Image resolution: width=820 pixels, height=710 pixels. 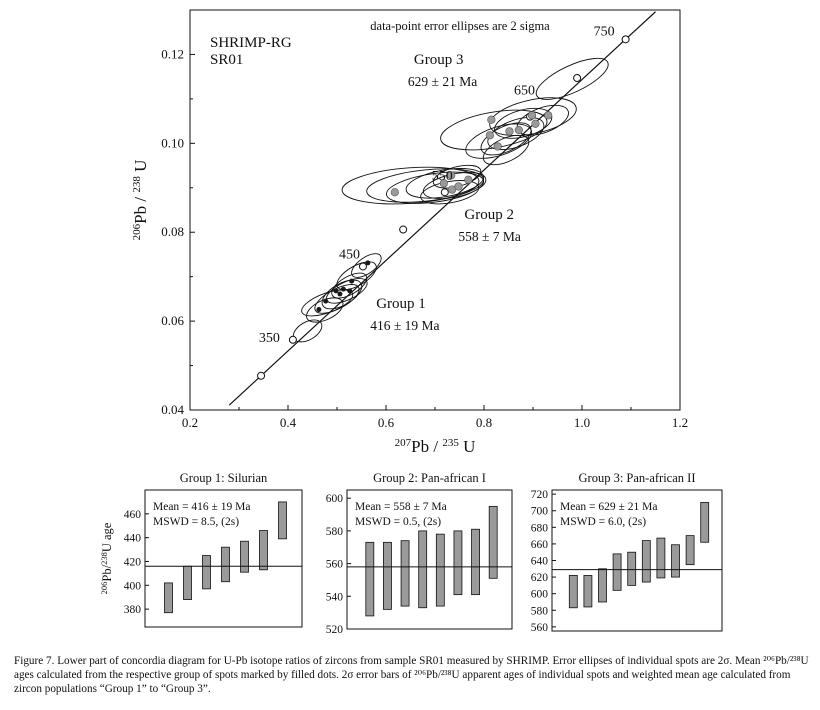 What do you see at coordinates (489, 236) in the screenshot?
I see `group-label-age: 558 ± 7 Ma` at bounding box center [489, 236].